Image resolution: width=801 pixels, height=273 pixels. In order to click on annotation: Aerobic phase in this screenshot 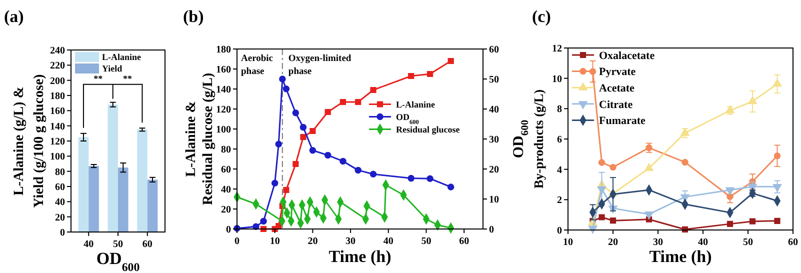, I will do `click(257, 65)`.